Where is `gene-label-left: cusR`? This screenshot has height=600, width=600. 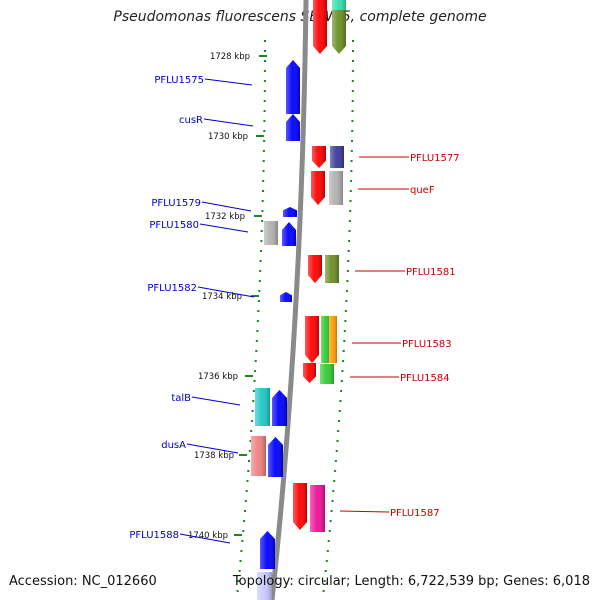 gene-label-left: cusR is located at coordinates (191, 120).